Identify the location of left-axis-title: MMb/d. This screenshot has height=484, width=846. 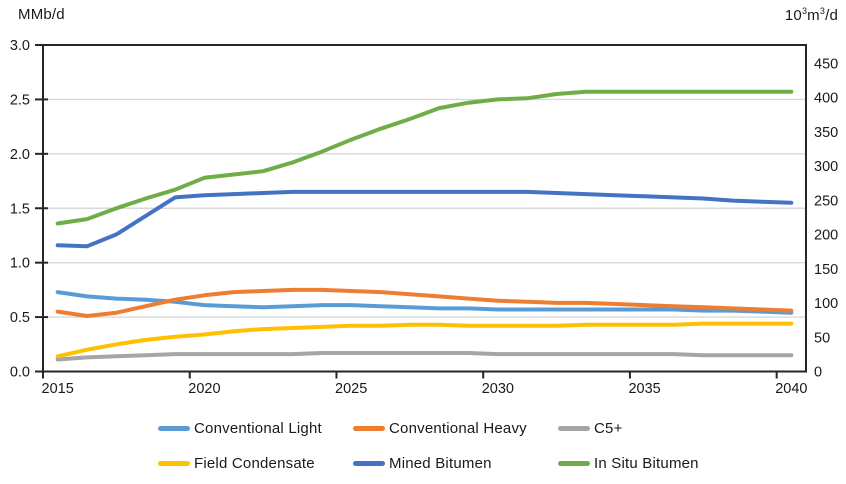
(41, 14).